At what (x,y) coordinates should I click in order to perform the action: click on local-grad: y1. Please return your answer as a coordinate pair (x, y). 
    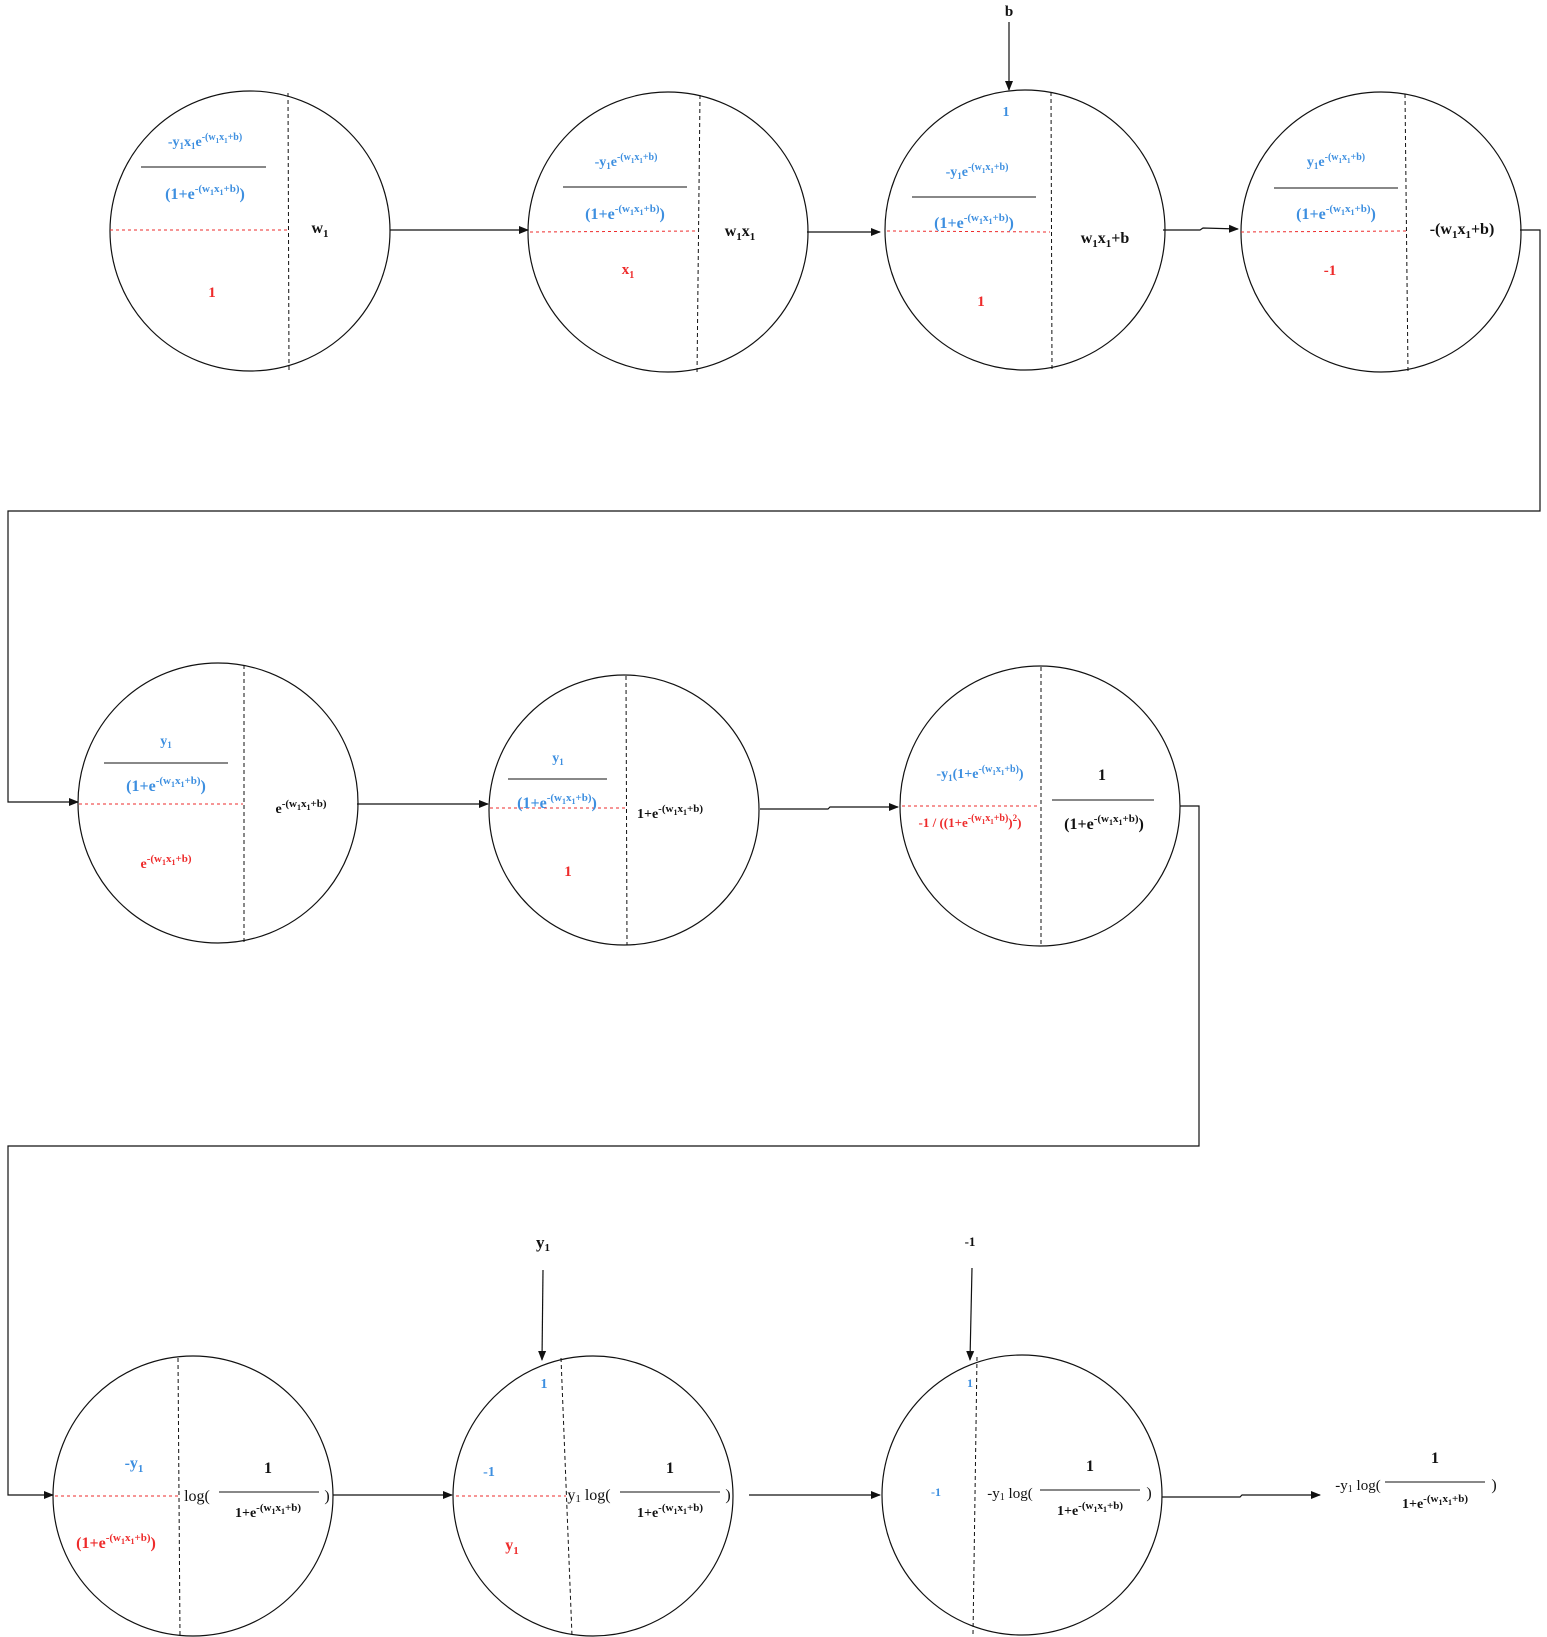
    Looking at the image, I should click on (512, 1547).